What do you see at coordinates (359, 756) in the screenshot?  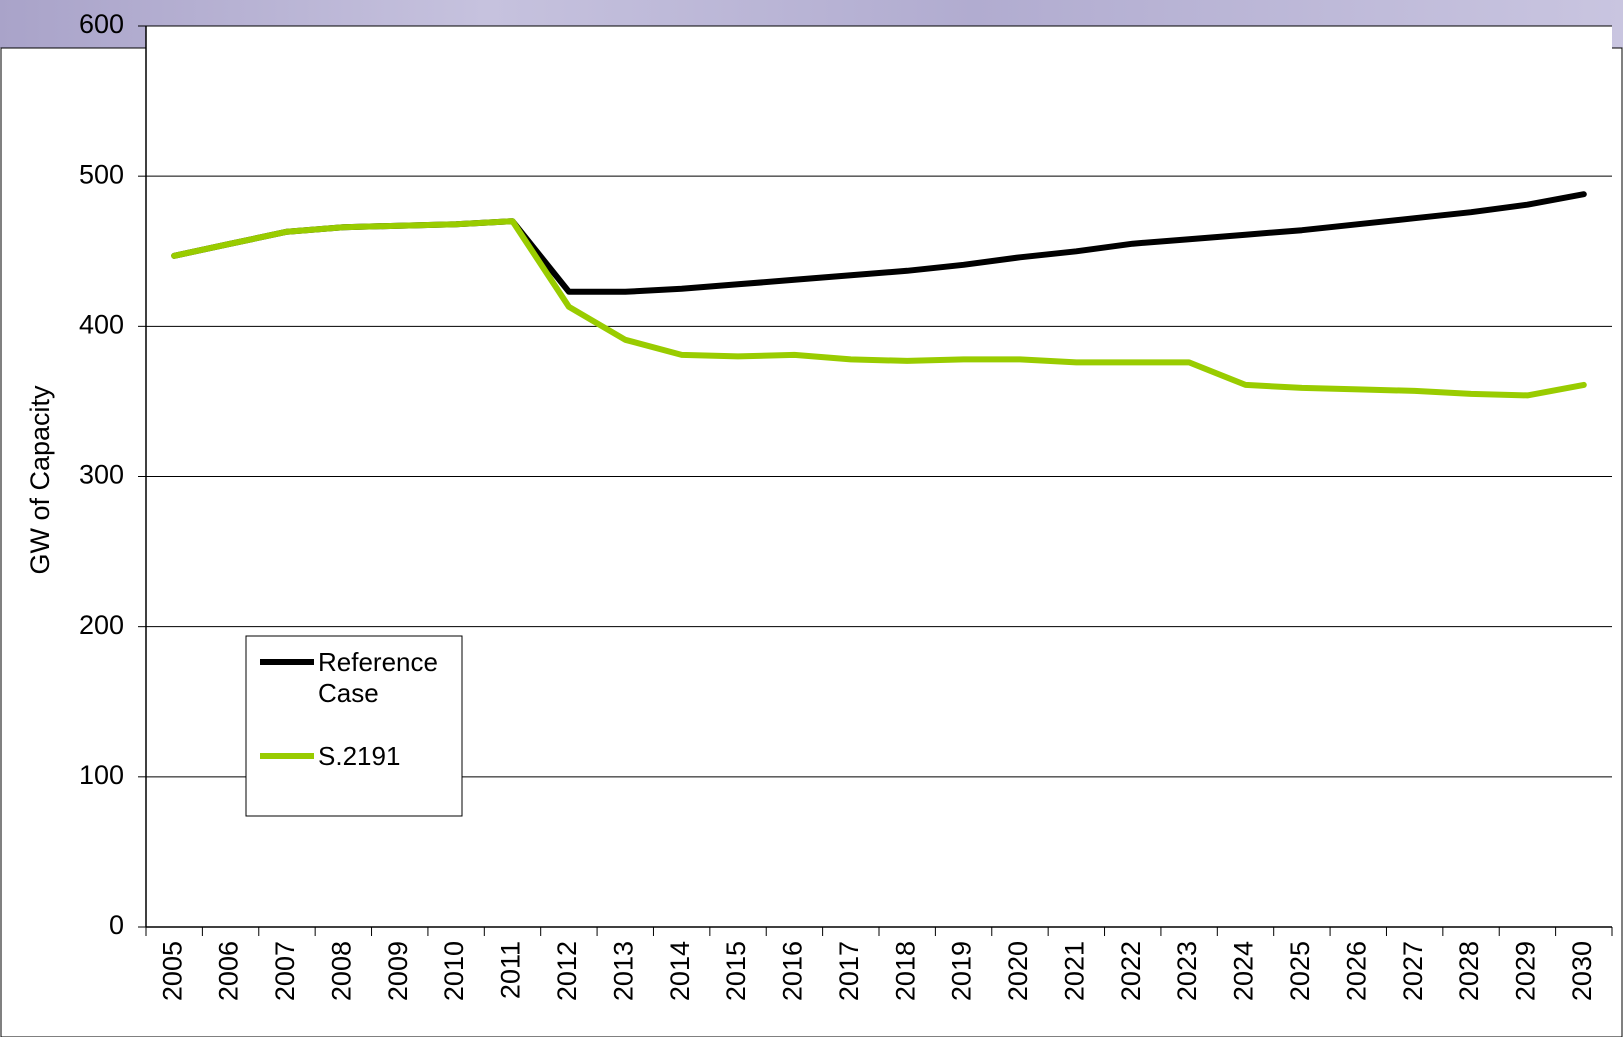 I see `legend-label: S.2191` at bounding box center [359, 756].